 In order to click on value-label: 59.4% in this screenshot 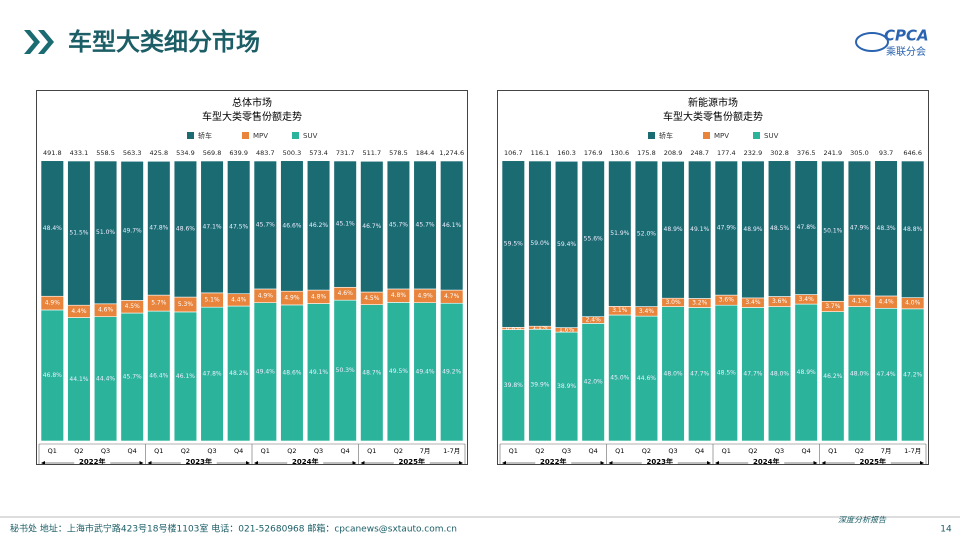, I will do `click(566, 244)`.